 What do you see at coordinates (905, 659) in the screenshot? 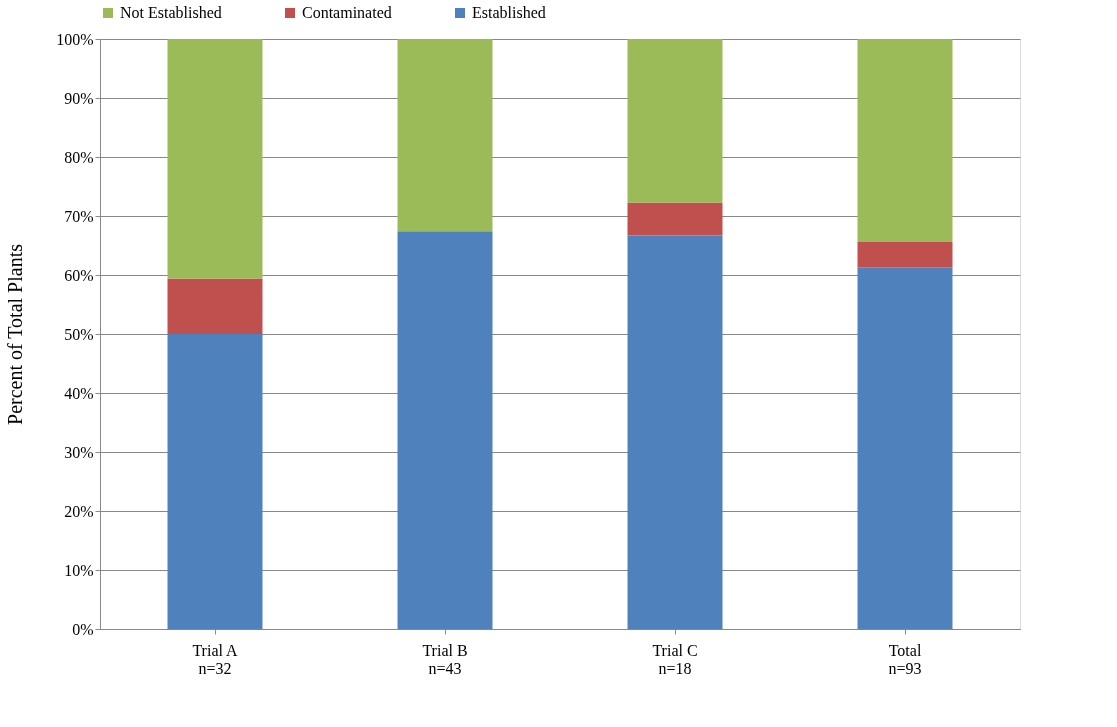
I see `x-tick-label: Total n=93` at bounding box center [905, 659].